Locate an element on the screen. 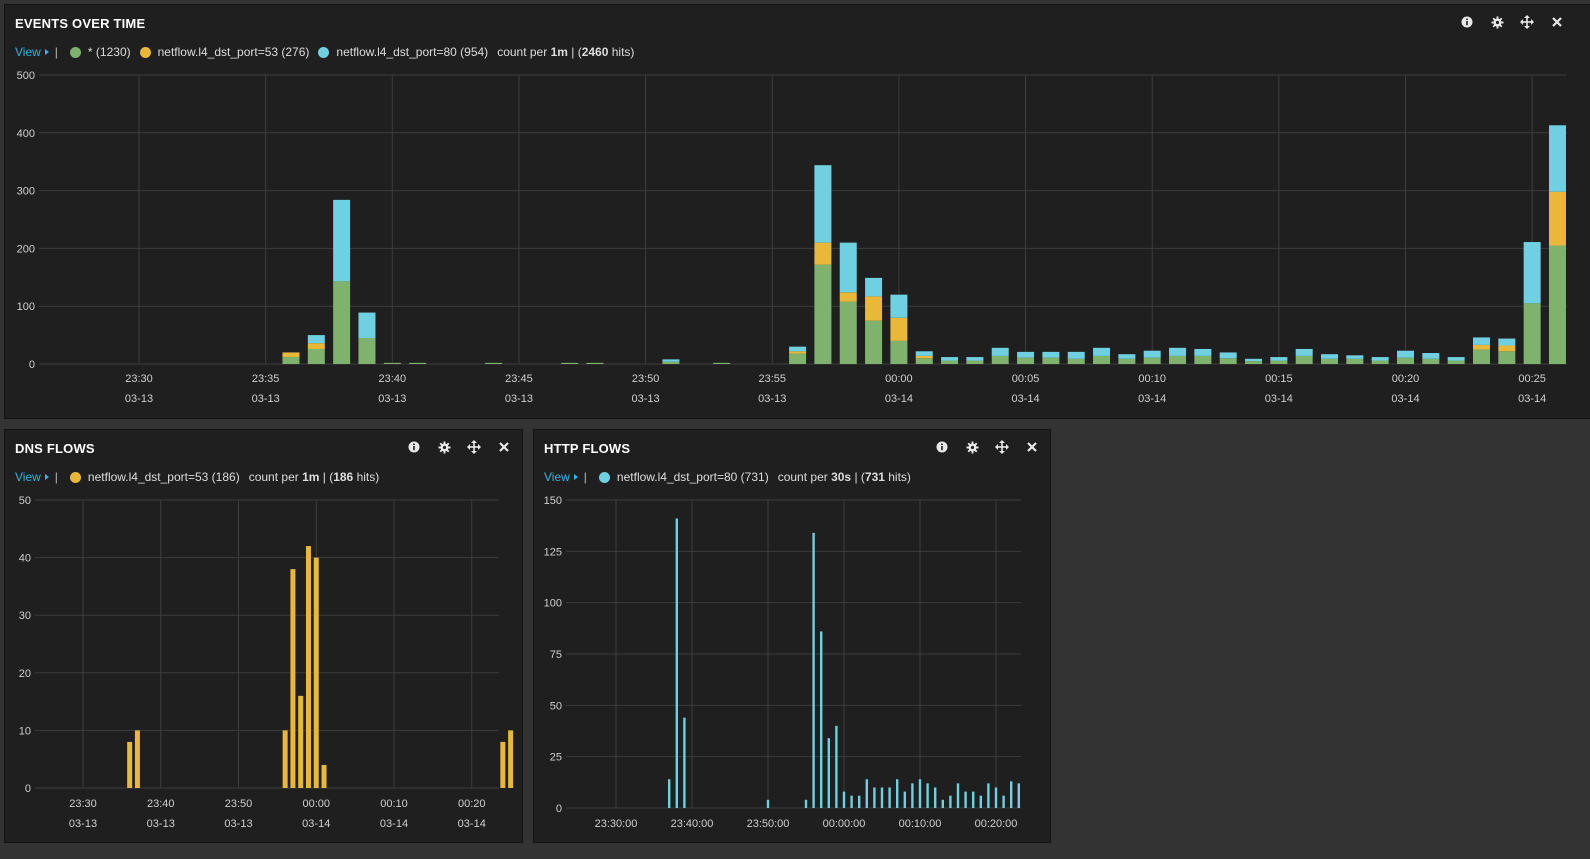 Image resolution: width=1590 pixels, height=859 pixels. x-tick-label-date: 03-14 is located at coordinates (1152, 399).